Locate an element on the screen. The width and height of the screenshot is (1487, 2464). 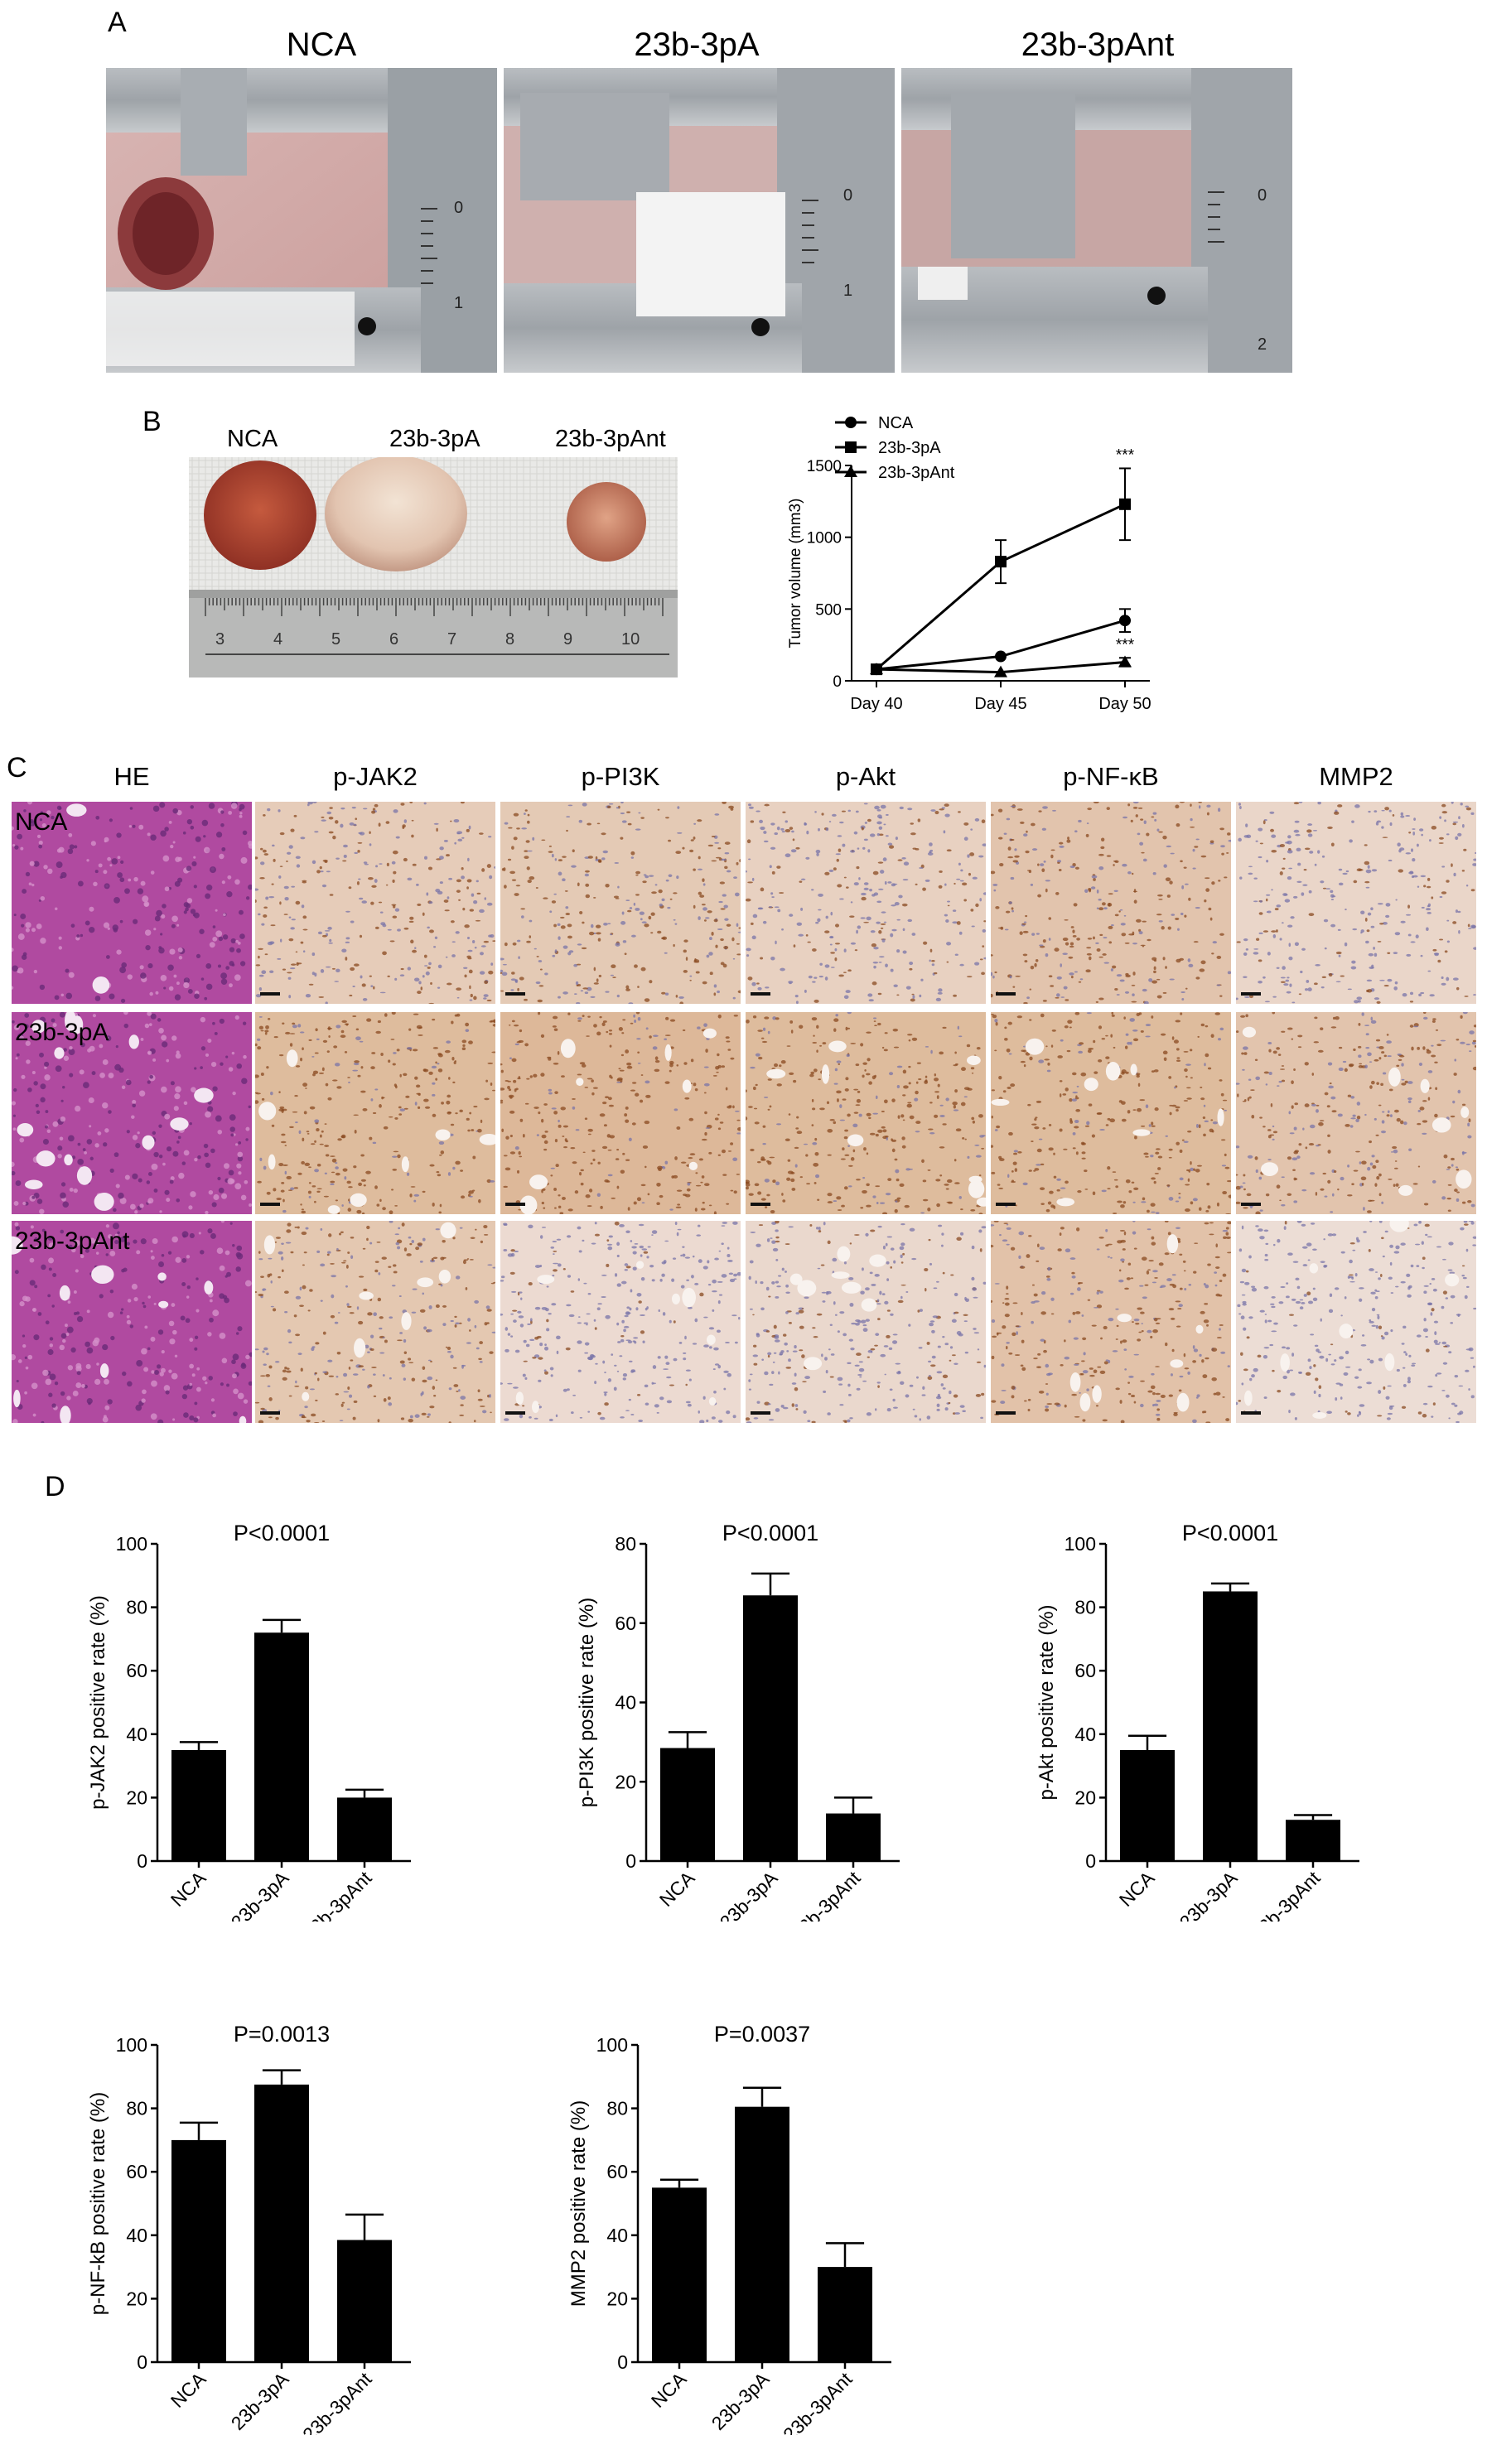
y-axis-label: p-NF-kB positive rate (%) is located at coordinates (98, 2203).